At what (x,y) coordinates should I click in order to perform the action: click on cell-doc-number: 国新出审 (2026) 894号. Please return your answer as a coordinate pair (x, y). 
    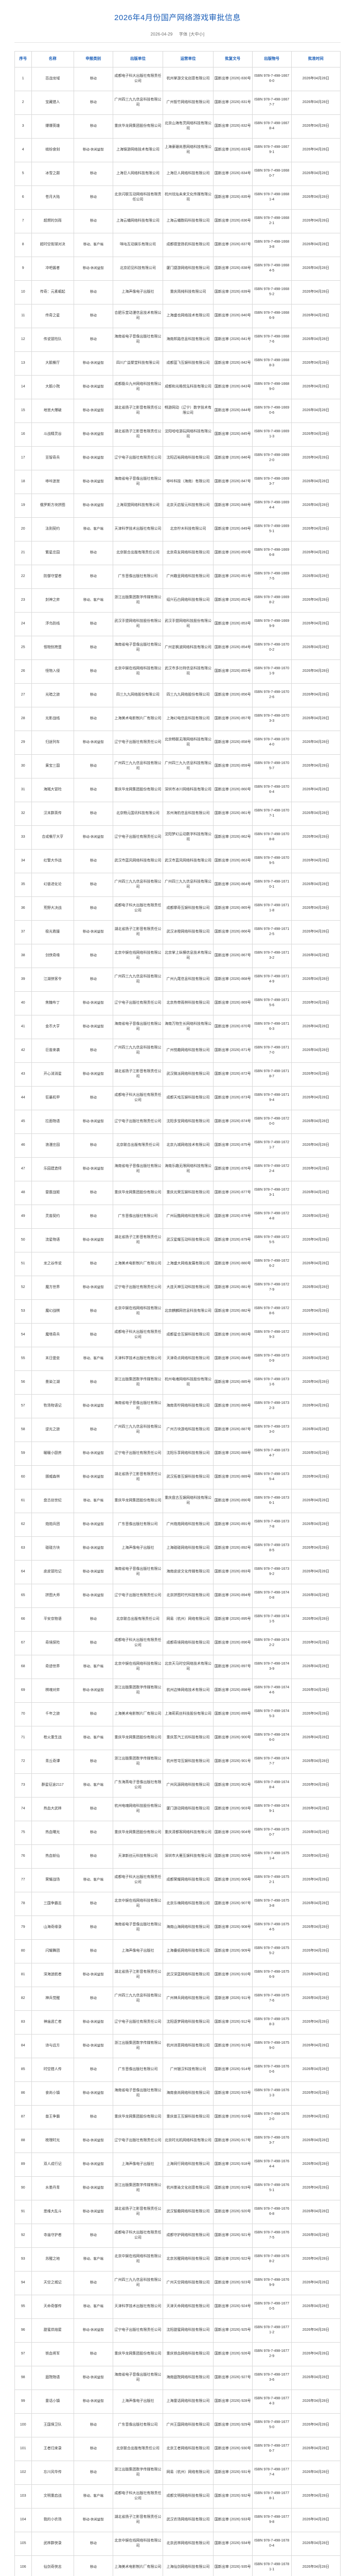
    Looking at the image, I should click on (232, 1595).